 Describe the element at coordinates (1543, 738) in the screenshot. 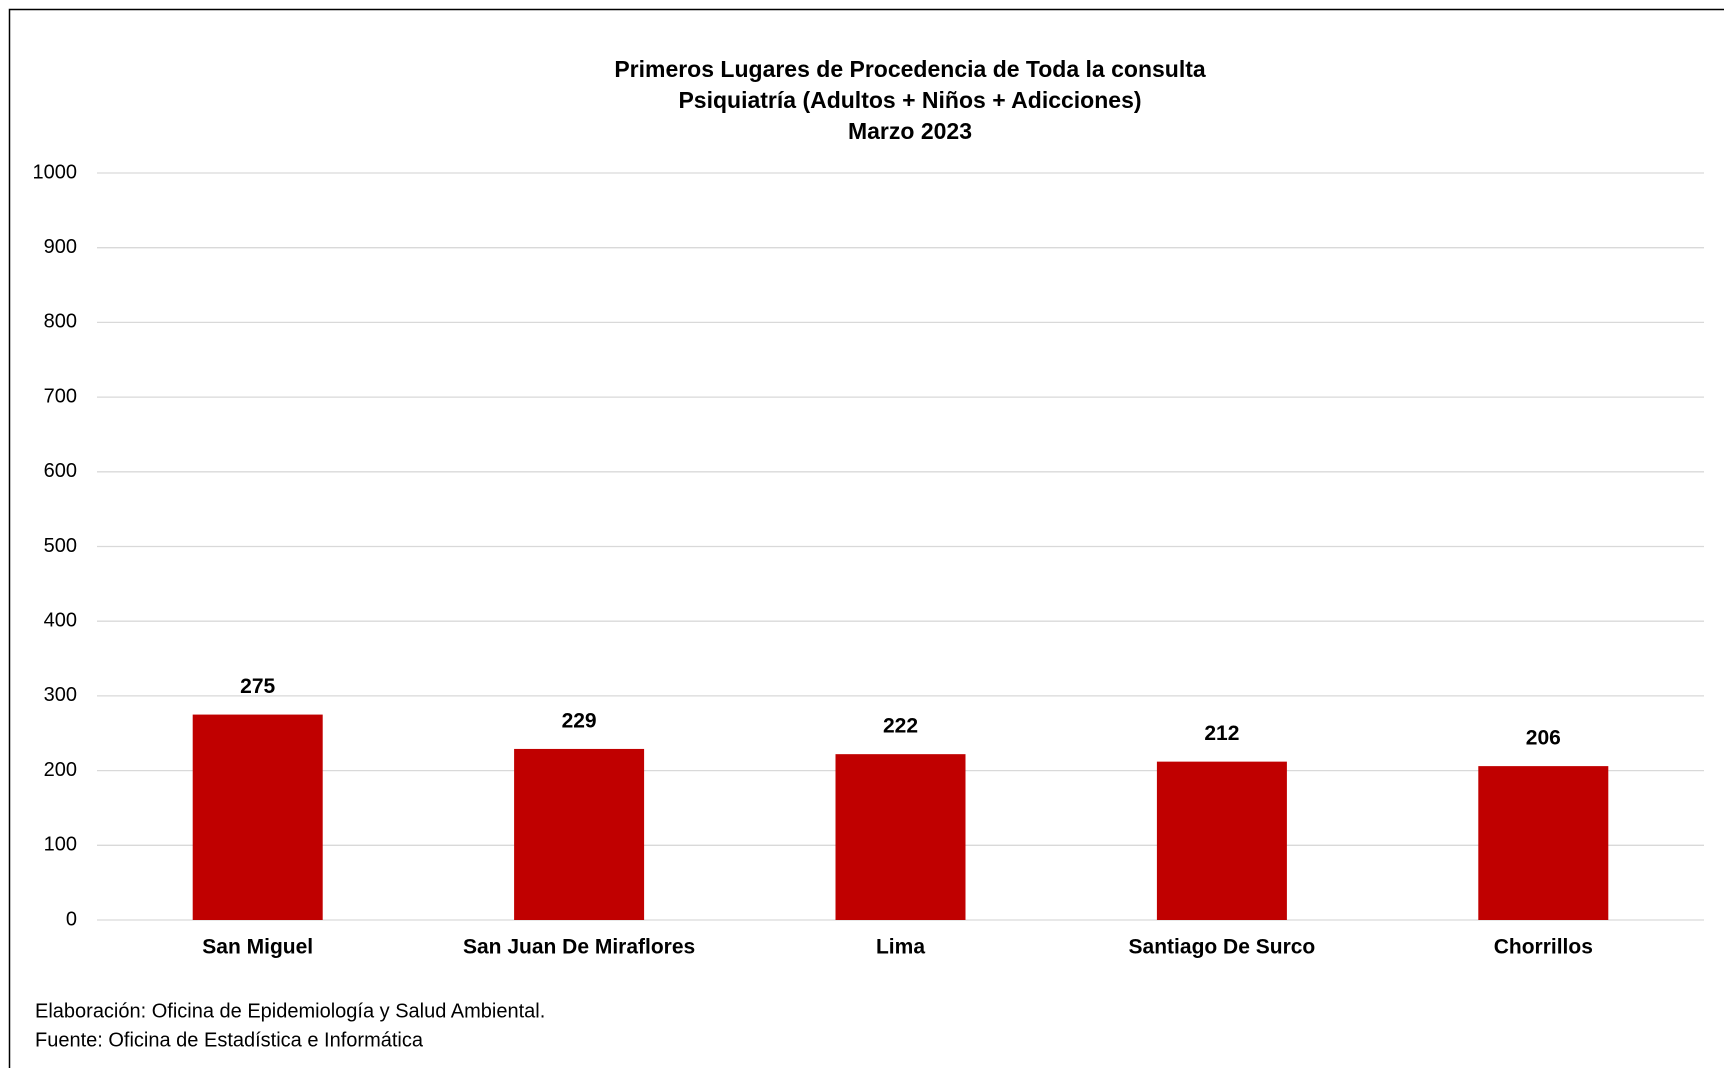

I see `data-label: 206` at that location.